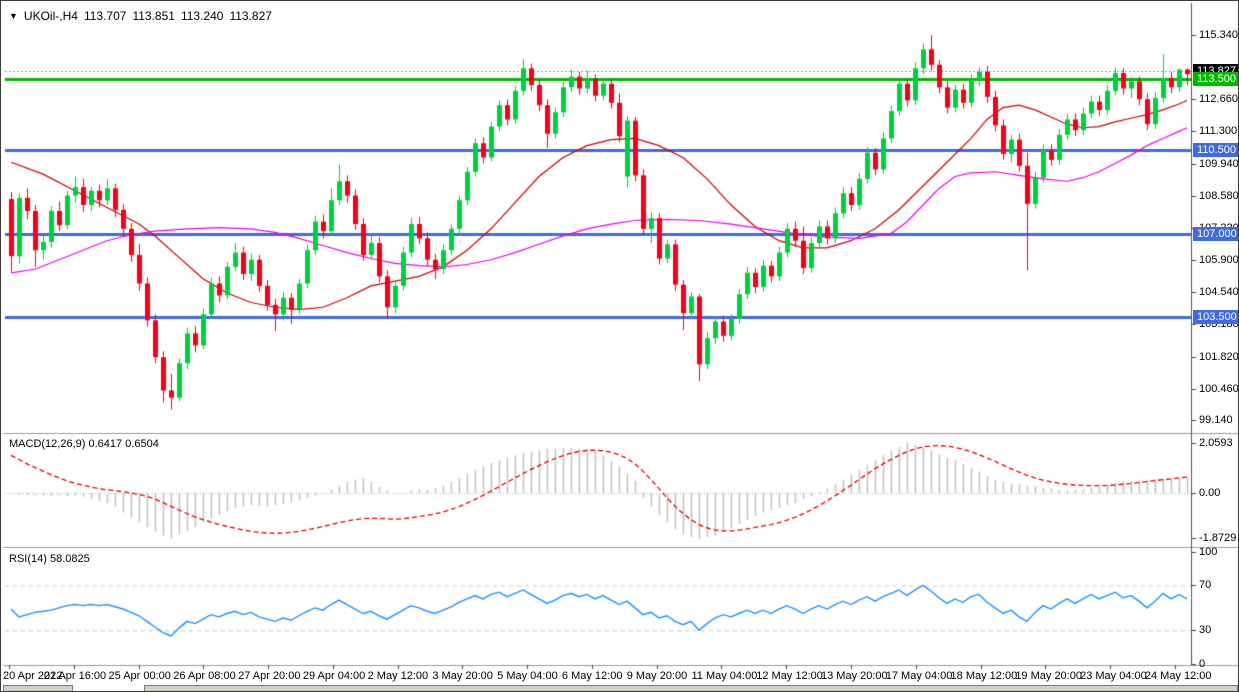  I want to click on bottom-tab-strip, so click(619, 687).